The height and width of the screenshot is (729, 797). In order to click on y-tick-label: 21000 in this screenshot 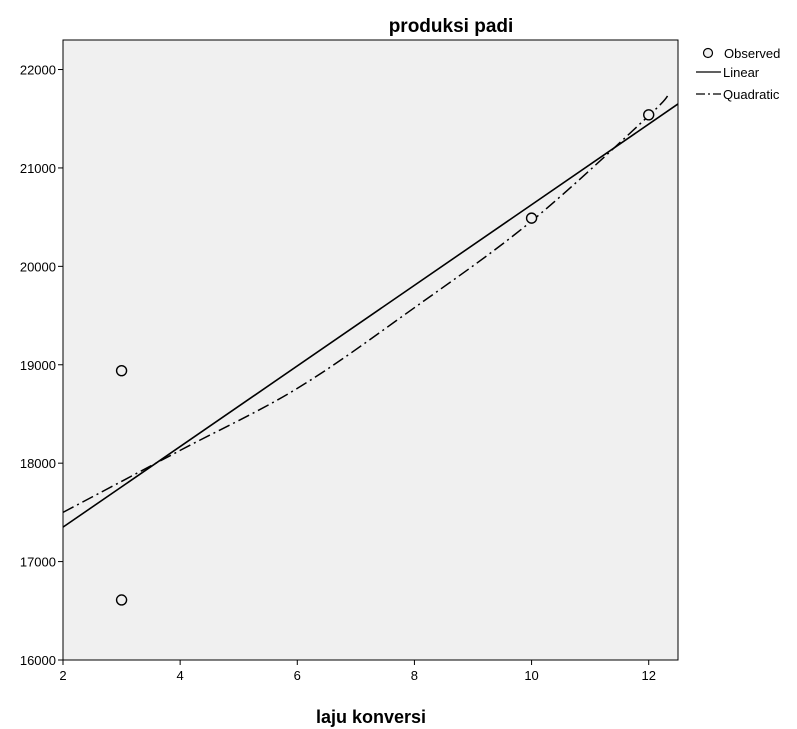, I will do `click(38, 168)`.